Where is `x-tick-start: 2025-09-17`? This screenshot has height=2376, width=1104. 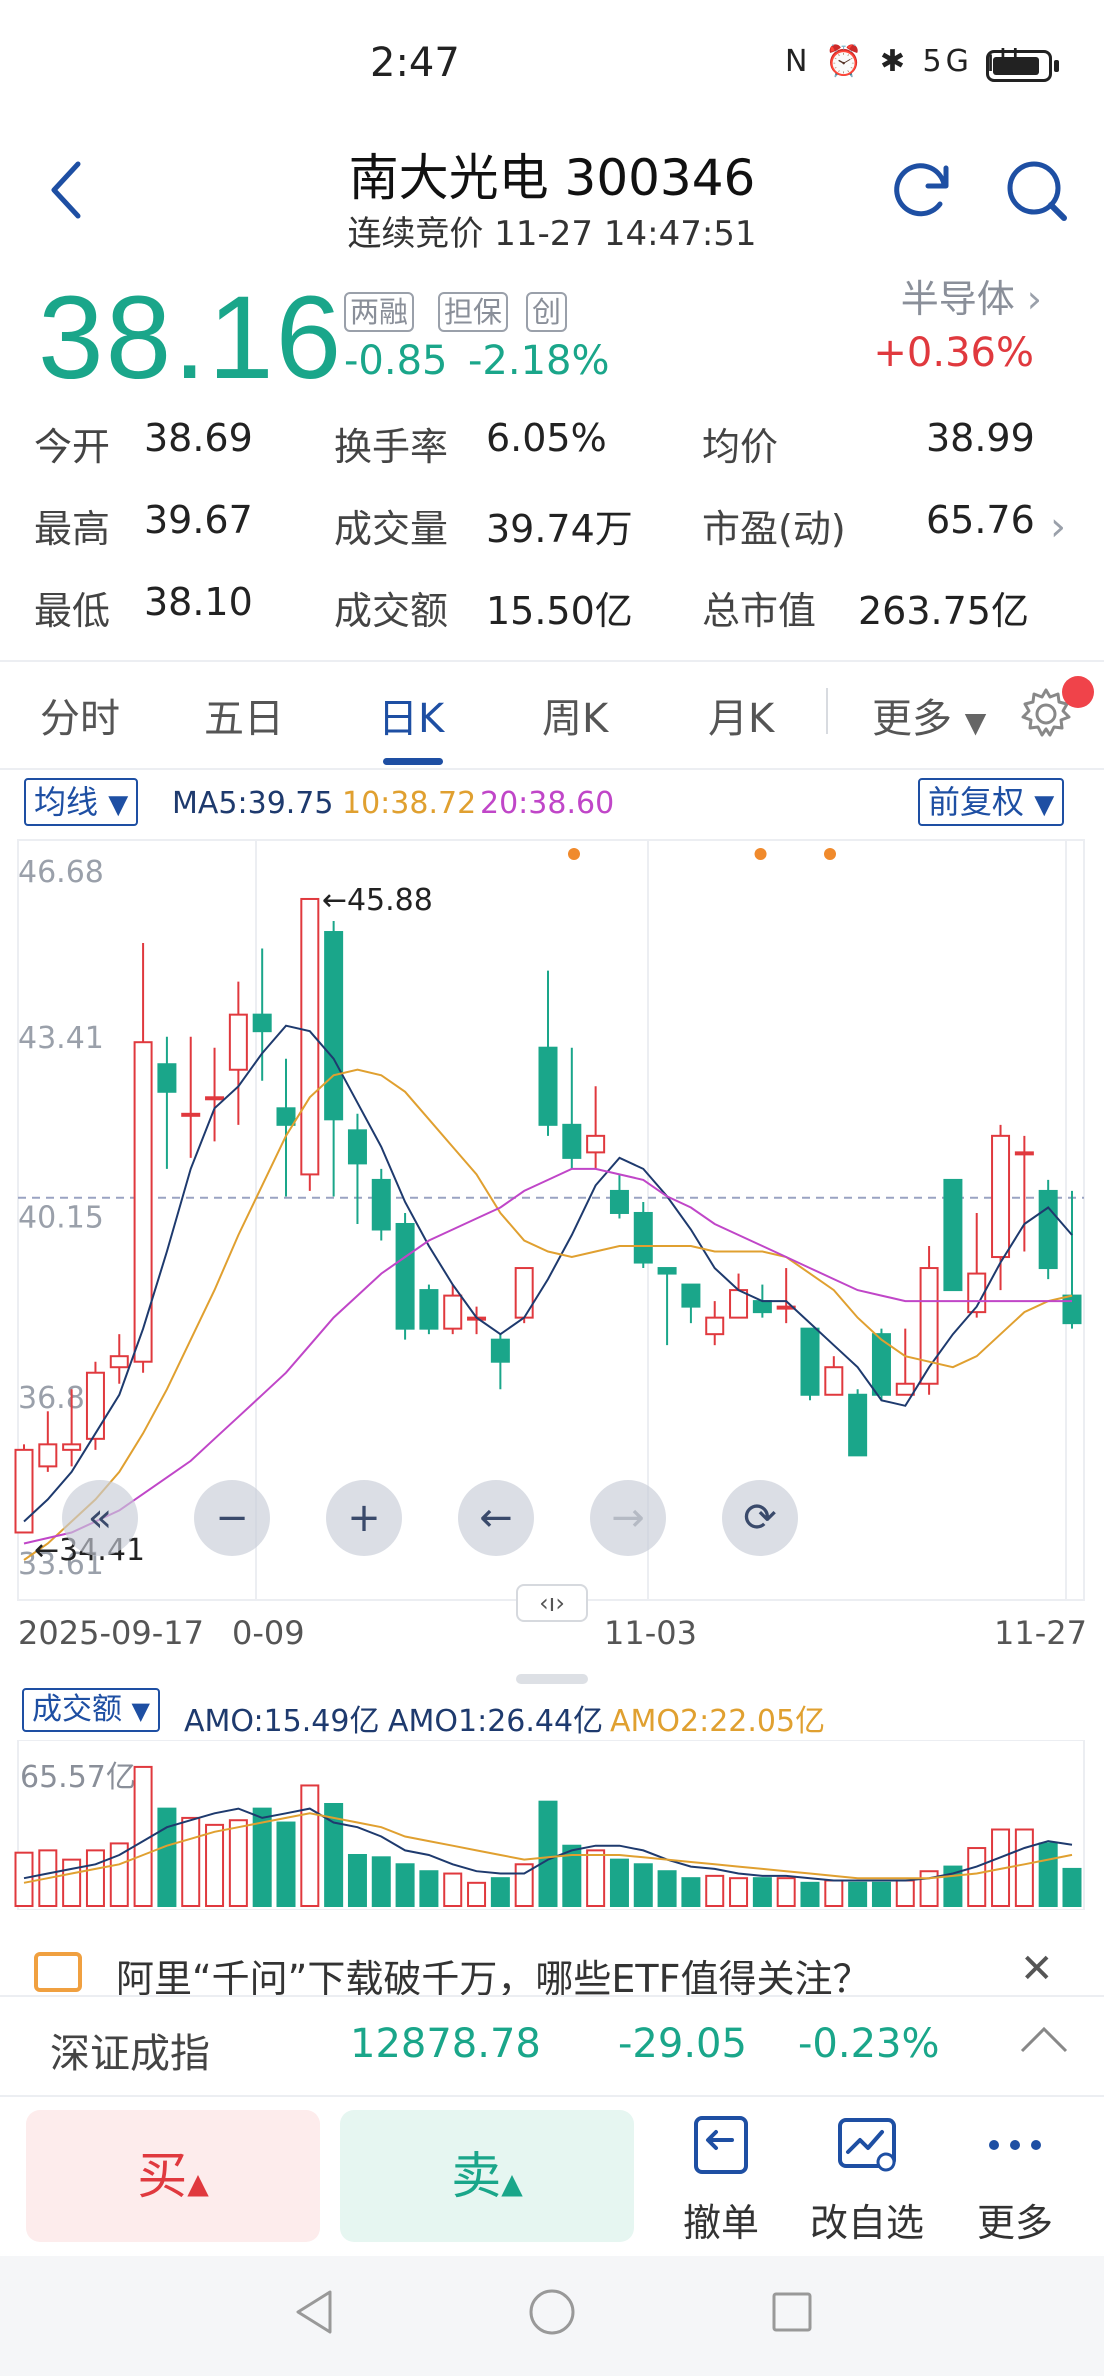
x-tick-start: 2025-09-17 is located at coordinates (111, 1633).